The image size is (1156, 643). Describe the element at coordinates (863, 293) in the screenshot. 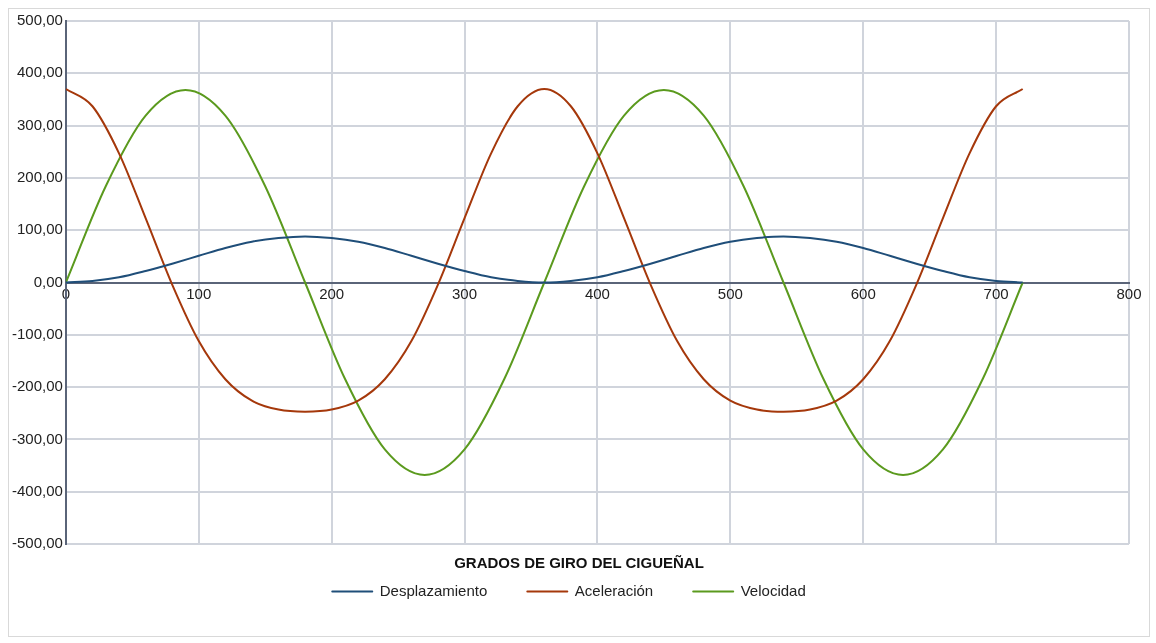

I see `x-tick-label: 600` at that location.